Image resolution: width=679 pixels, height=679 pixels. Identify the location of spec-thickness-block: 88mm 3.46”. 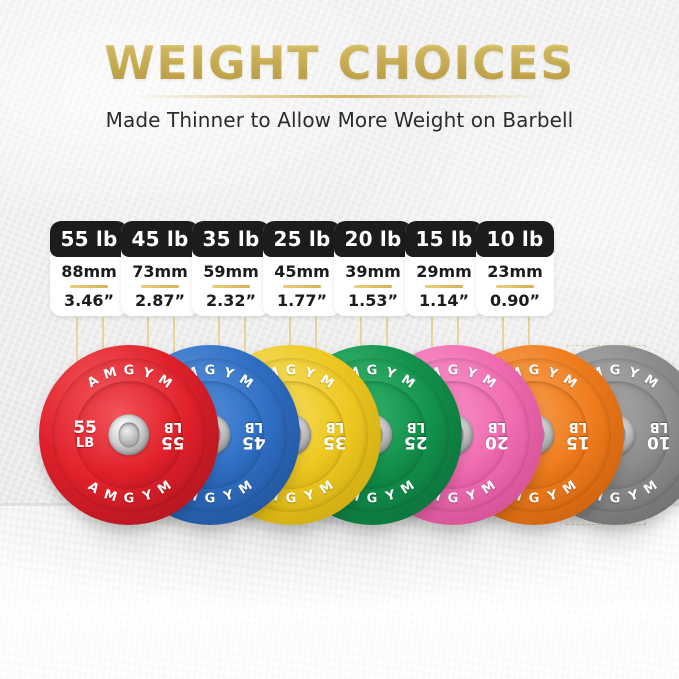
(89, 287).